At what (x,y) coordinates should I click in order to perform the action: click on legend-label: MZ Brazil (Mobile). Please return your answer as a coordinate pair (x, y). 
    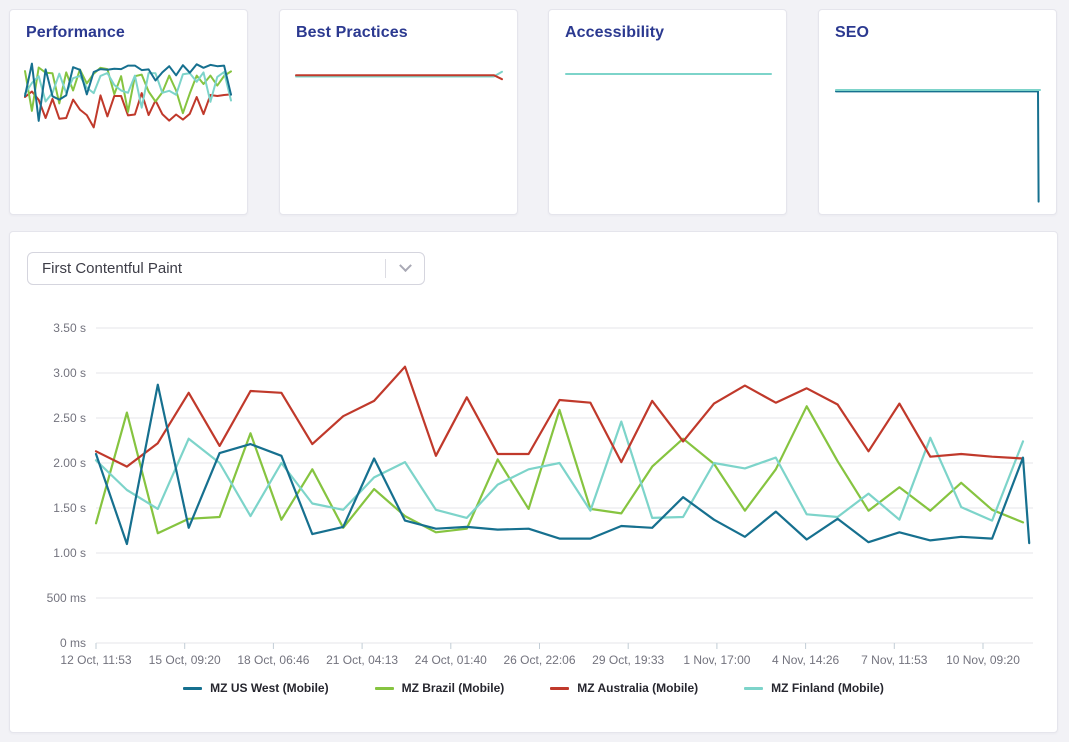
    Looking at the image, I should click on (453, 688).